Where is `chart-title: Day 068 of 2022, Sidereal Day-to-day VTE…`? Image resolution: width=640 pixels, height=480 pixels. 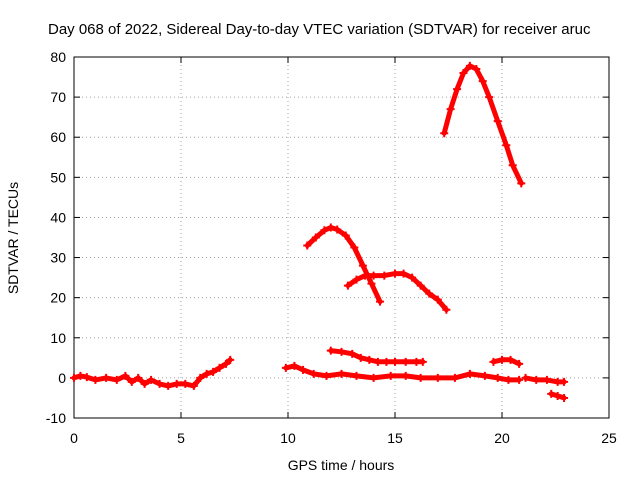
chart-title: Day 068 of 2022, Sidereal Day-to-day VTE… is located at coordinates (319, 29).